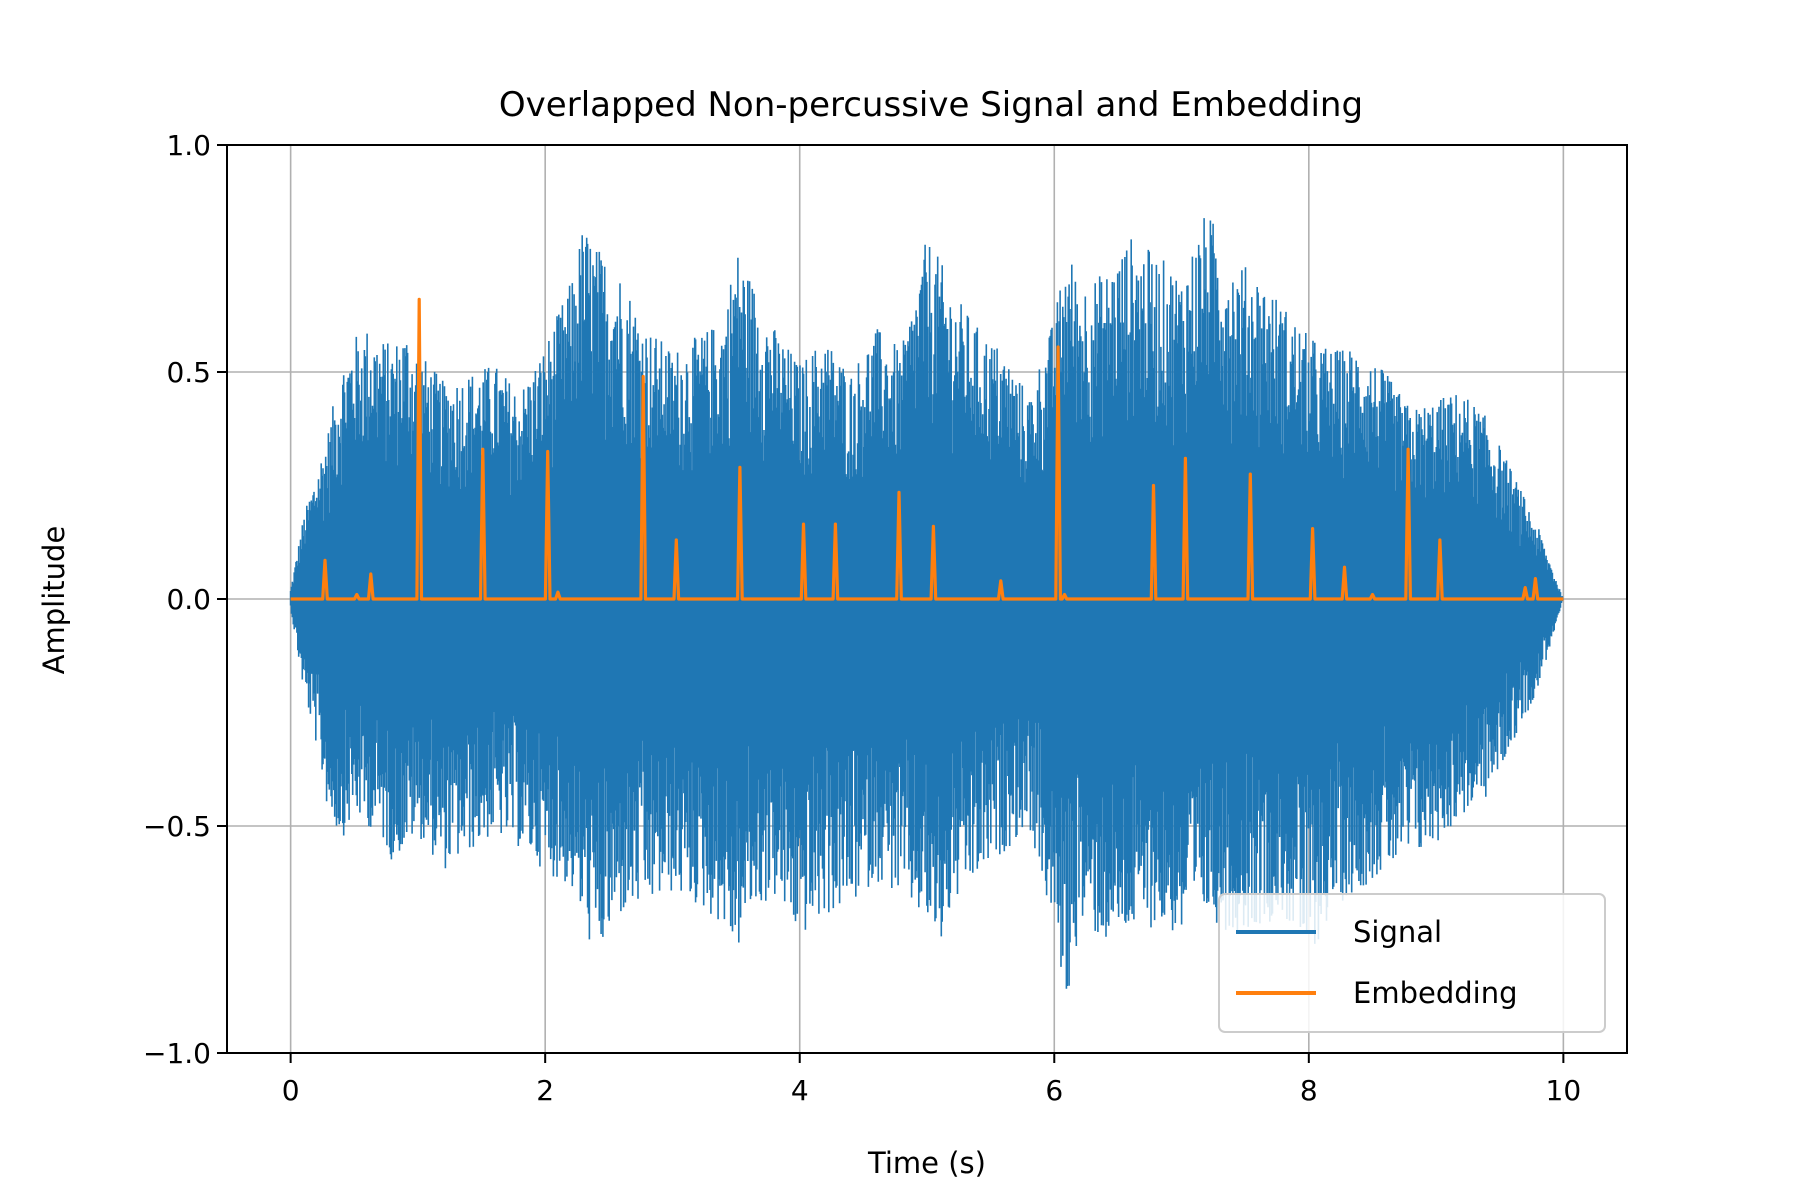  Describe the element at coordinates (291, 1090) in the screenshot. I see `x-tick-label: 0` at that location.